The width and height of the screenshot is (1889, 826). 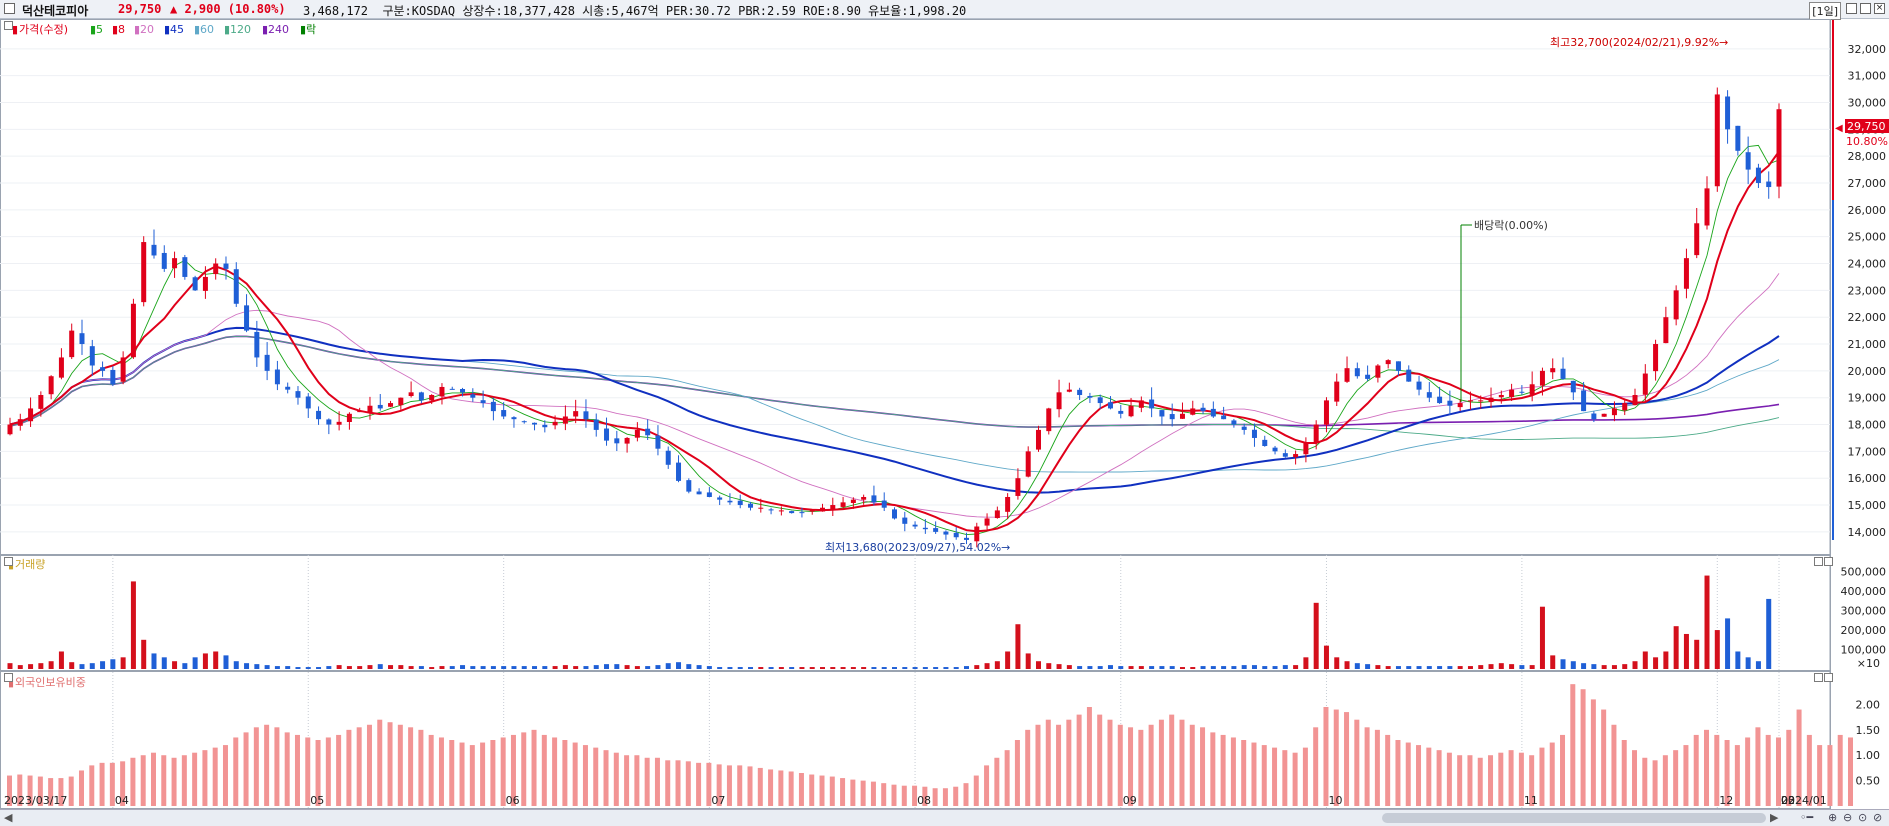 What do you see at coordinates (8, 817) in the screenshot?
I see `scroll-left-icon: ◀` at bounding box center [8, 817].